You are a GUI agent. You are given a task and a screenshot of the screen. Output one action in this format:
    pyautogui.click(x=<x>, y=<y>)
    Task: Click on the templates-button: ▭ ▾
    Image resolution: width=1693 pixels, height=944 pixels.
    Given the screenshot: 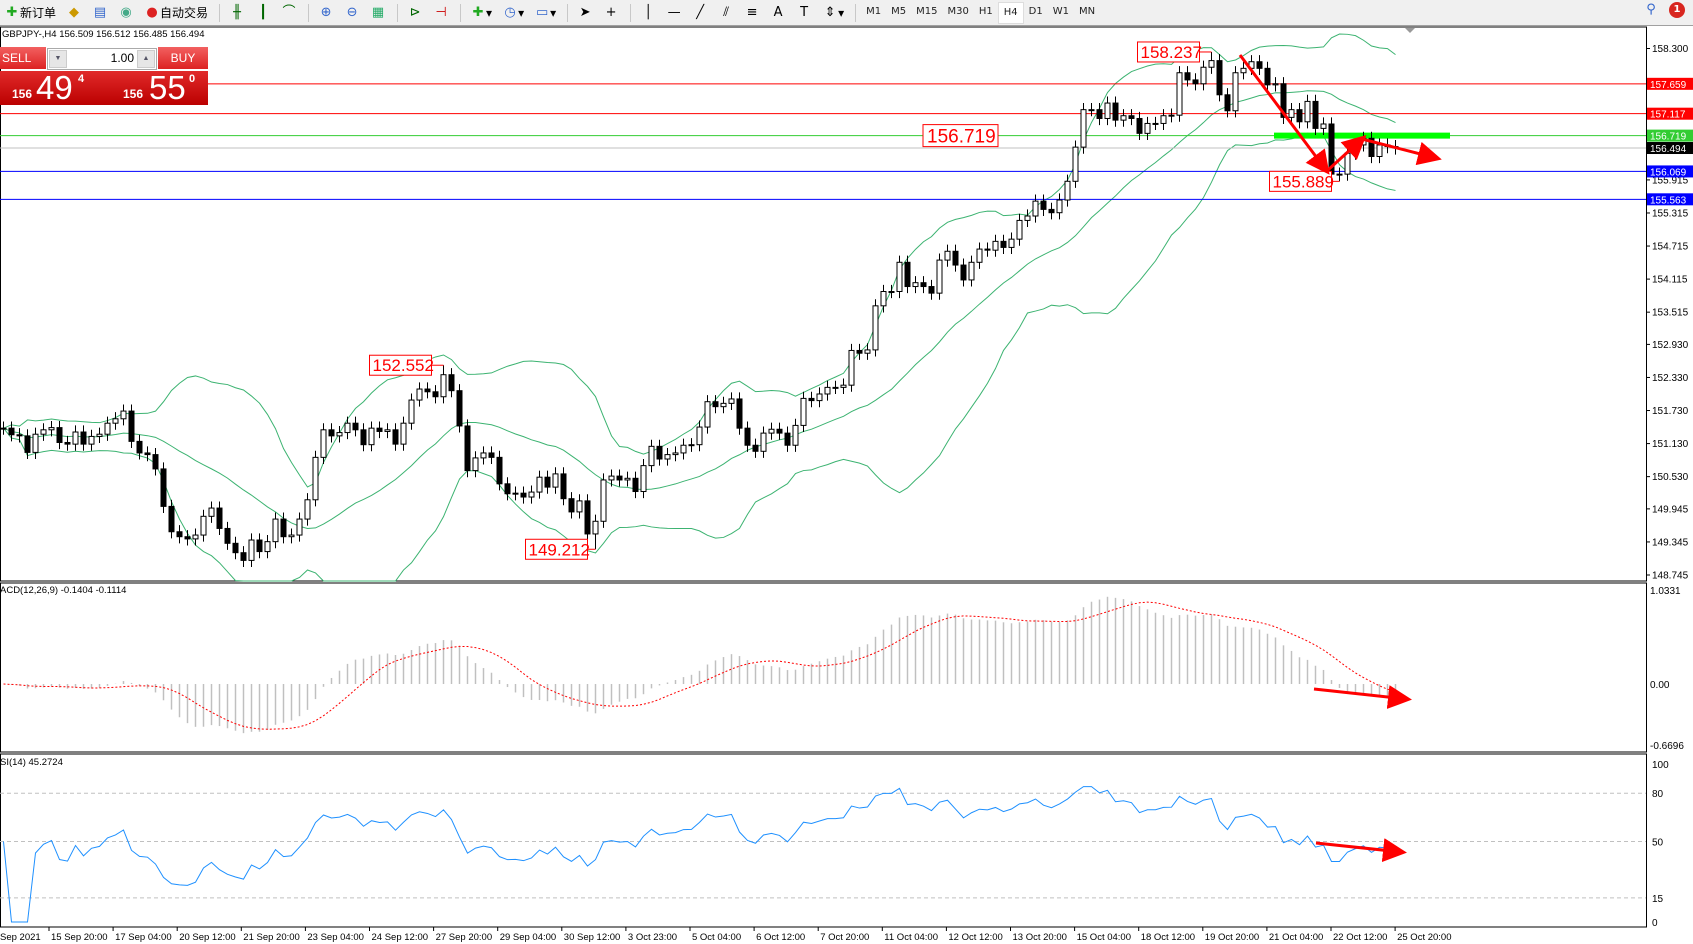 What is the action you would take?
    pyautogui.click(x=546, y=12)
    